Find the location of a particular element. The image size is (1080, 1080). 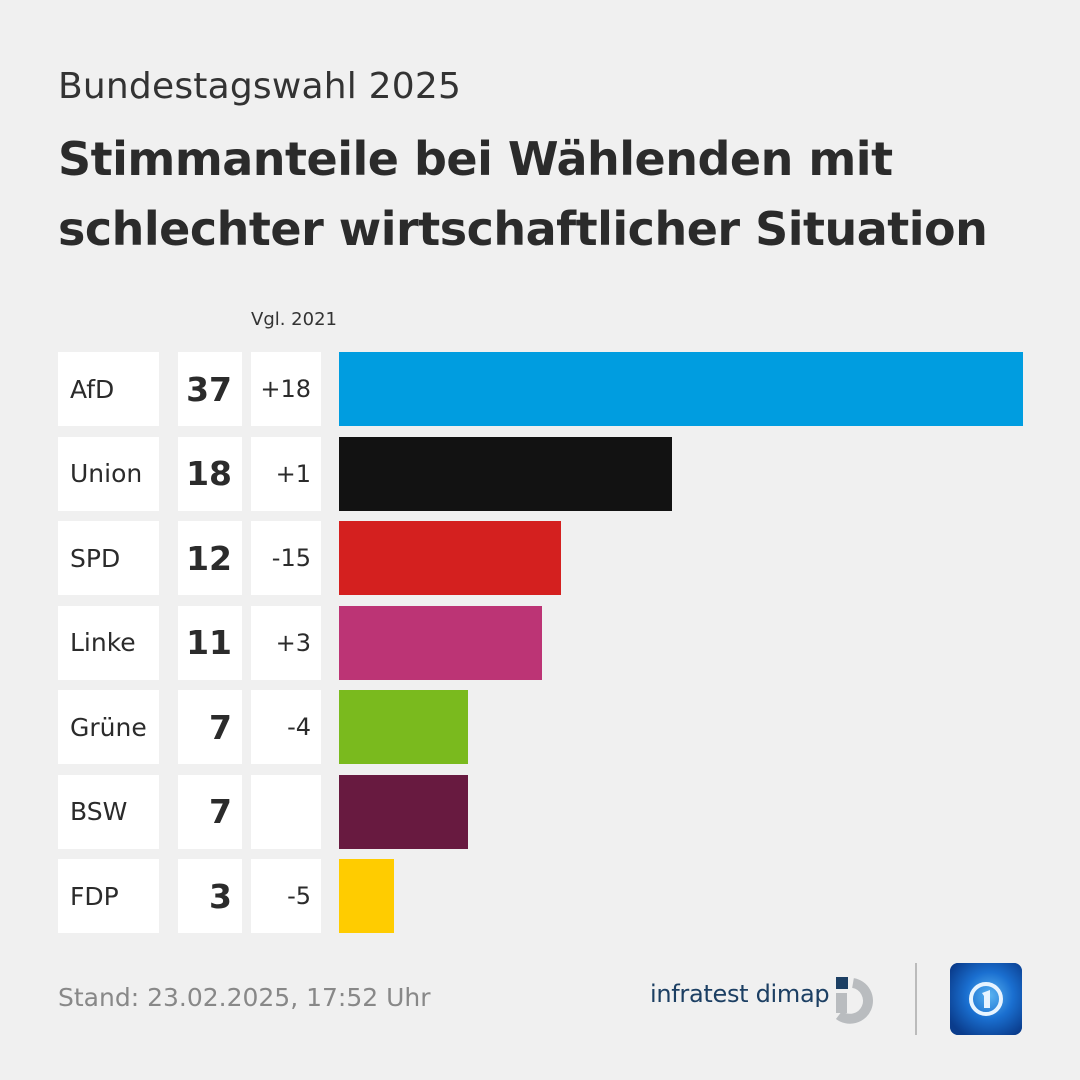

bar-afd is located at coordinates (681, 389).